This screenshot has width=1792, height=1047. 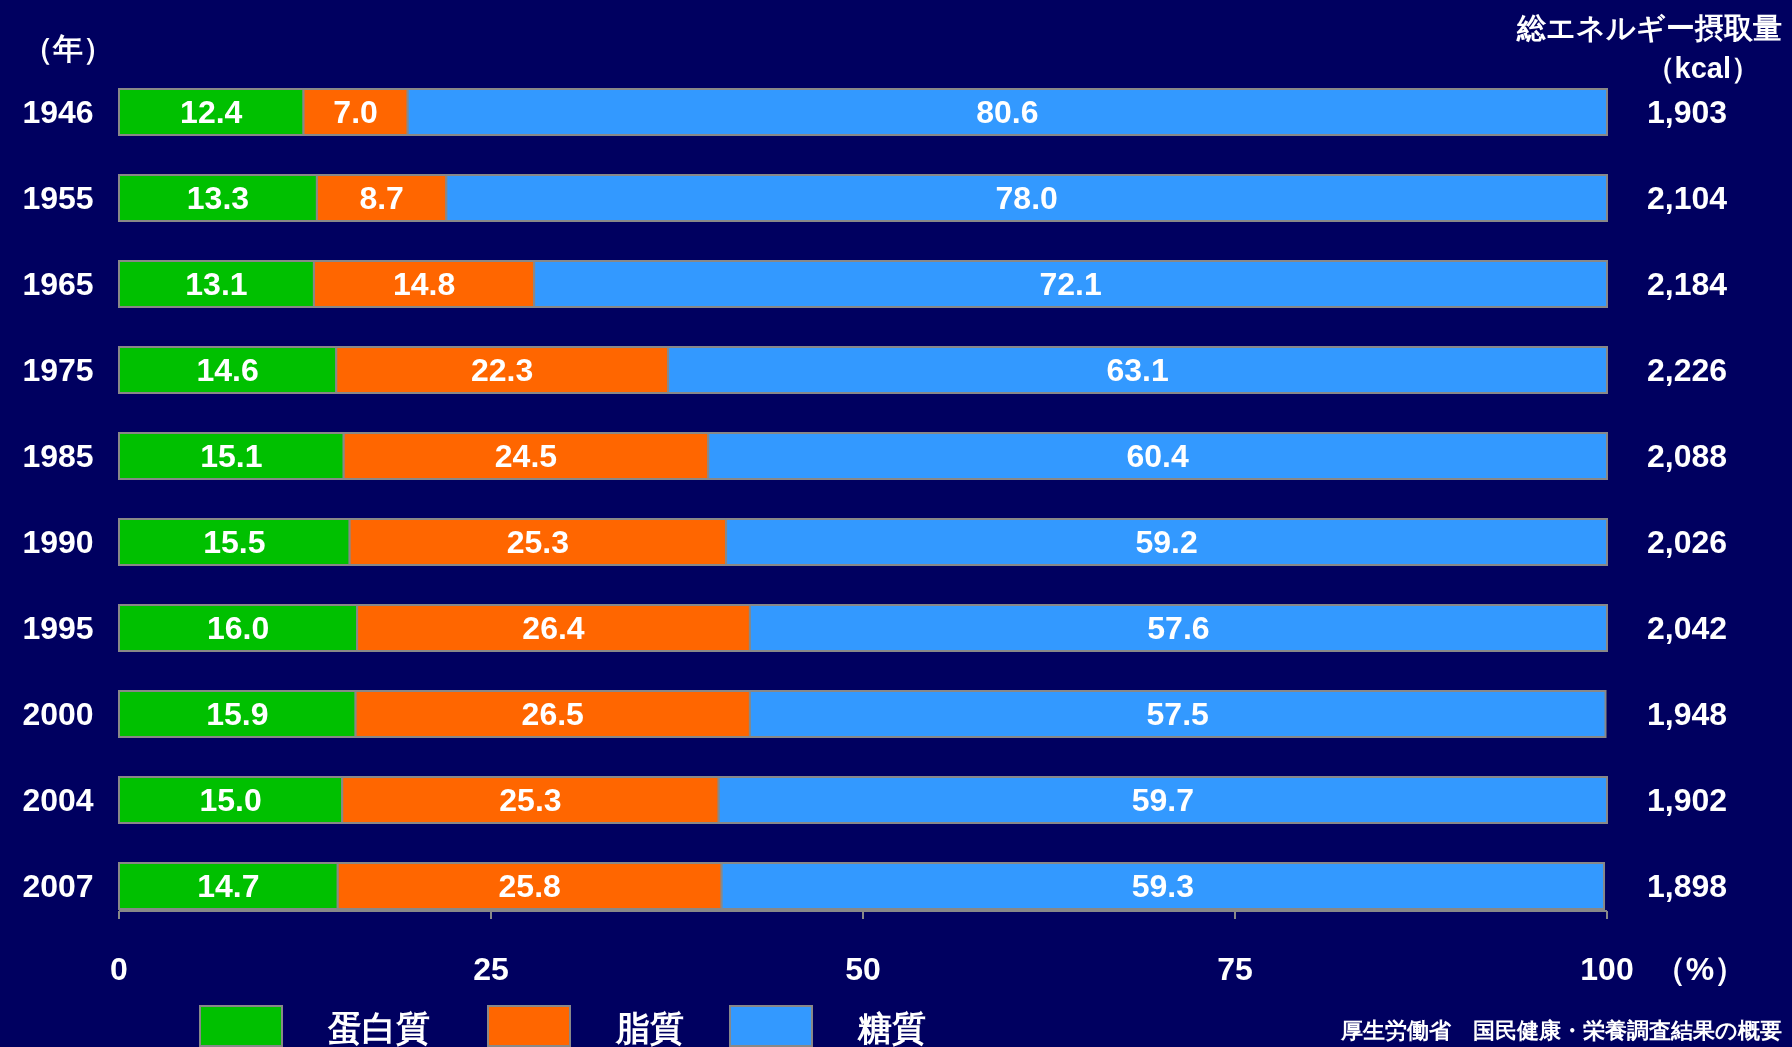 I want to click on x-tick-label: 100, so click(x=1607, y=969).